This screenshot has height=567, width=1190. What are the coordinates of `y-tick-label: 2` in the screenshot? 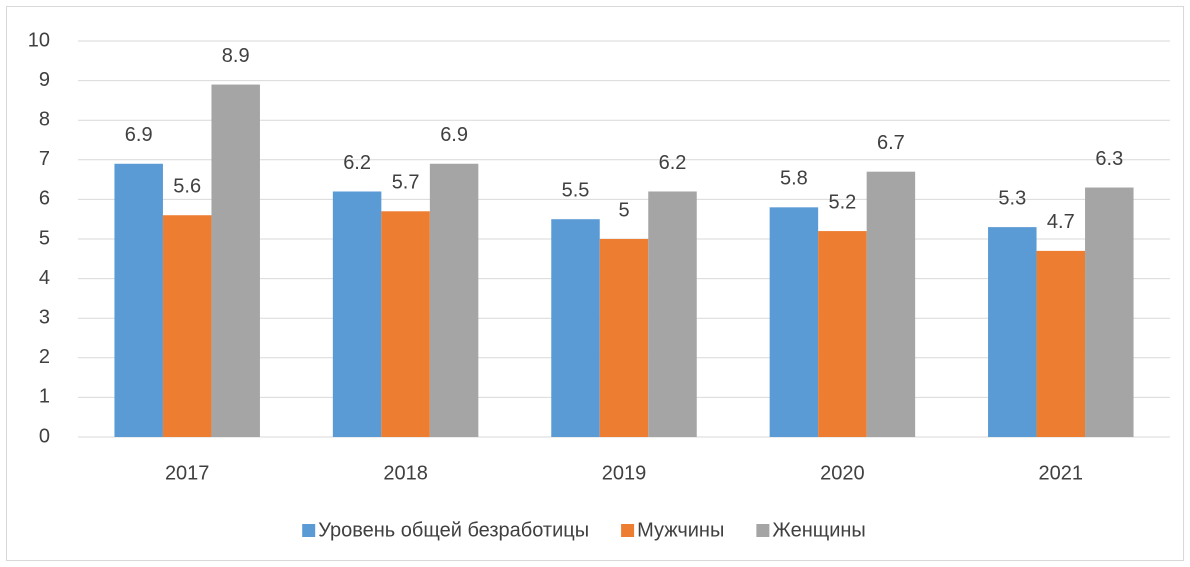 It's located at (44, 357).